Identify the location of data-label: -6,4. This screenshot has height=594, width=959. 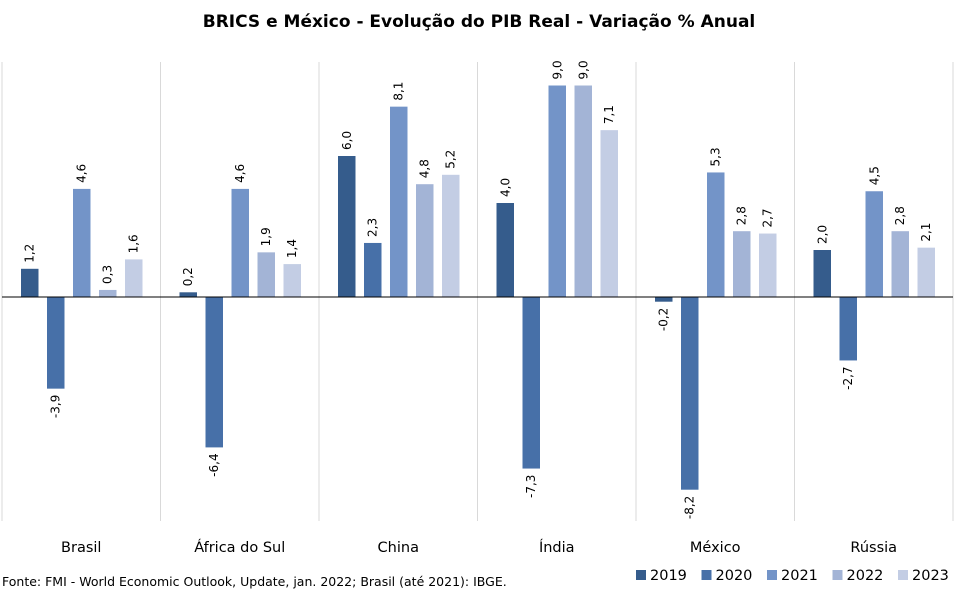
(214, 464).